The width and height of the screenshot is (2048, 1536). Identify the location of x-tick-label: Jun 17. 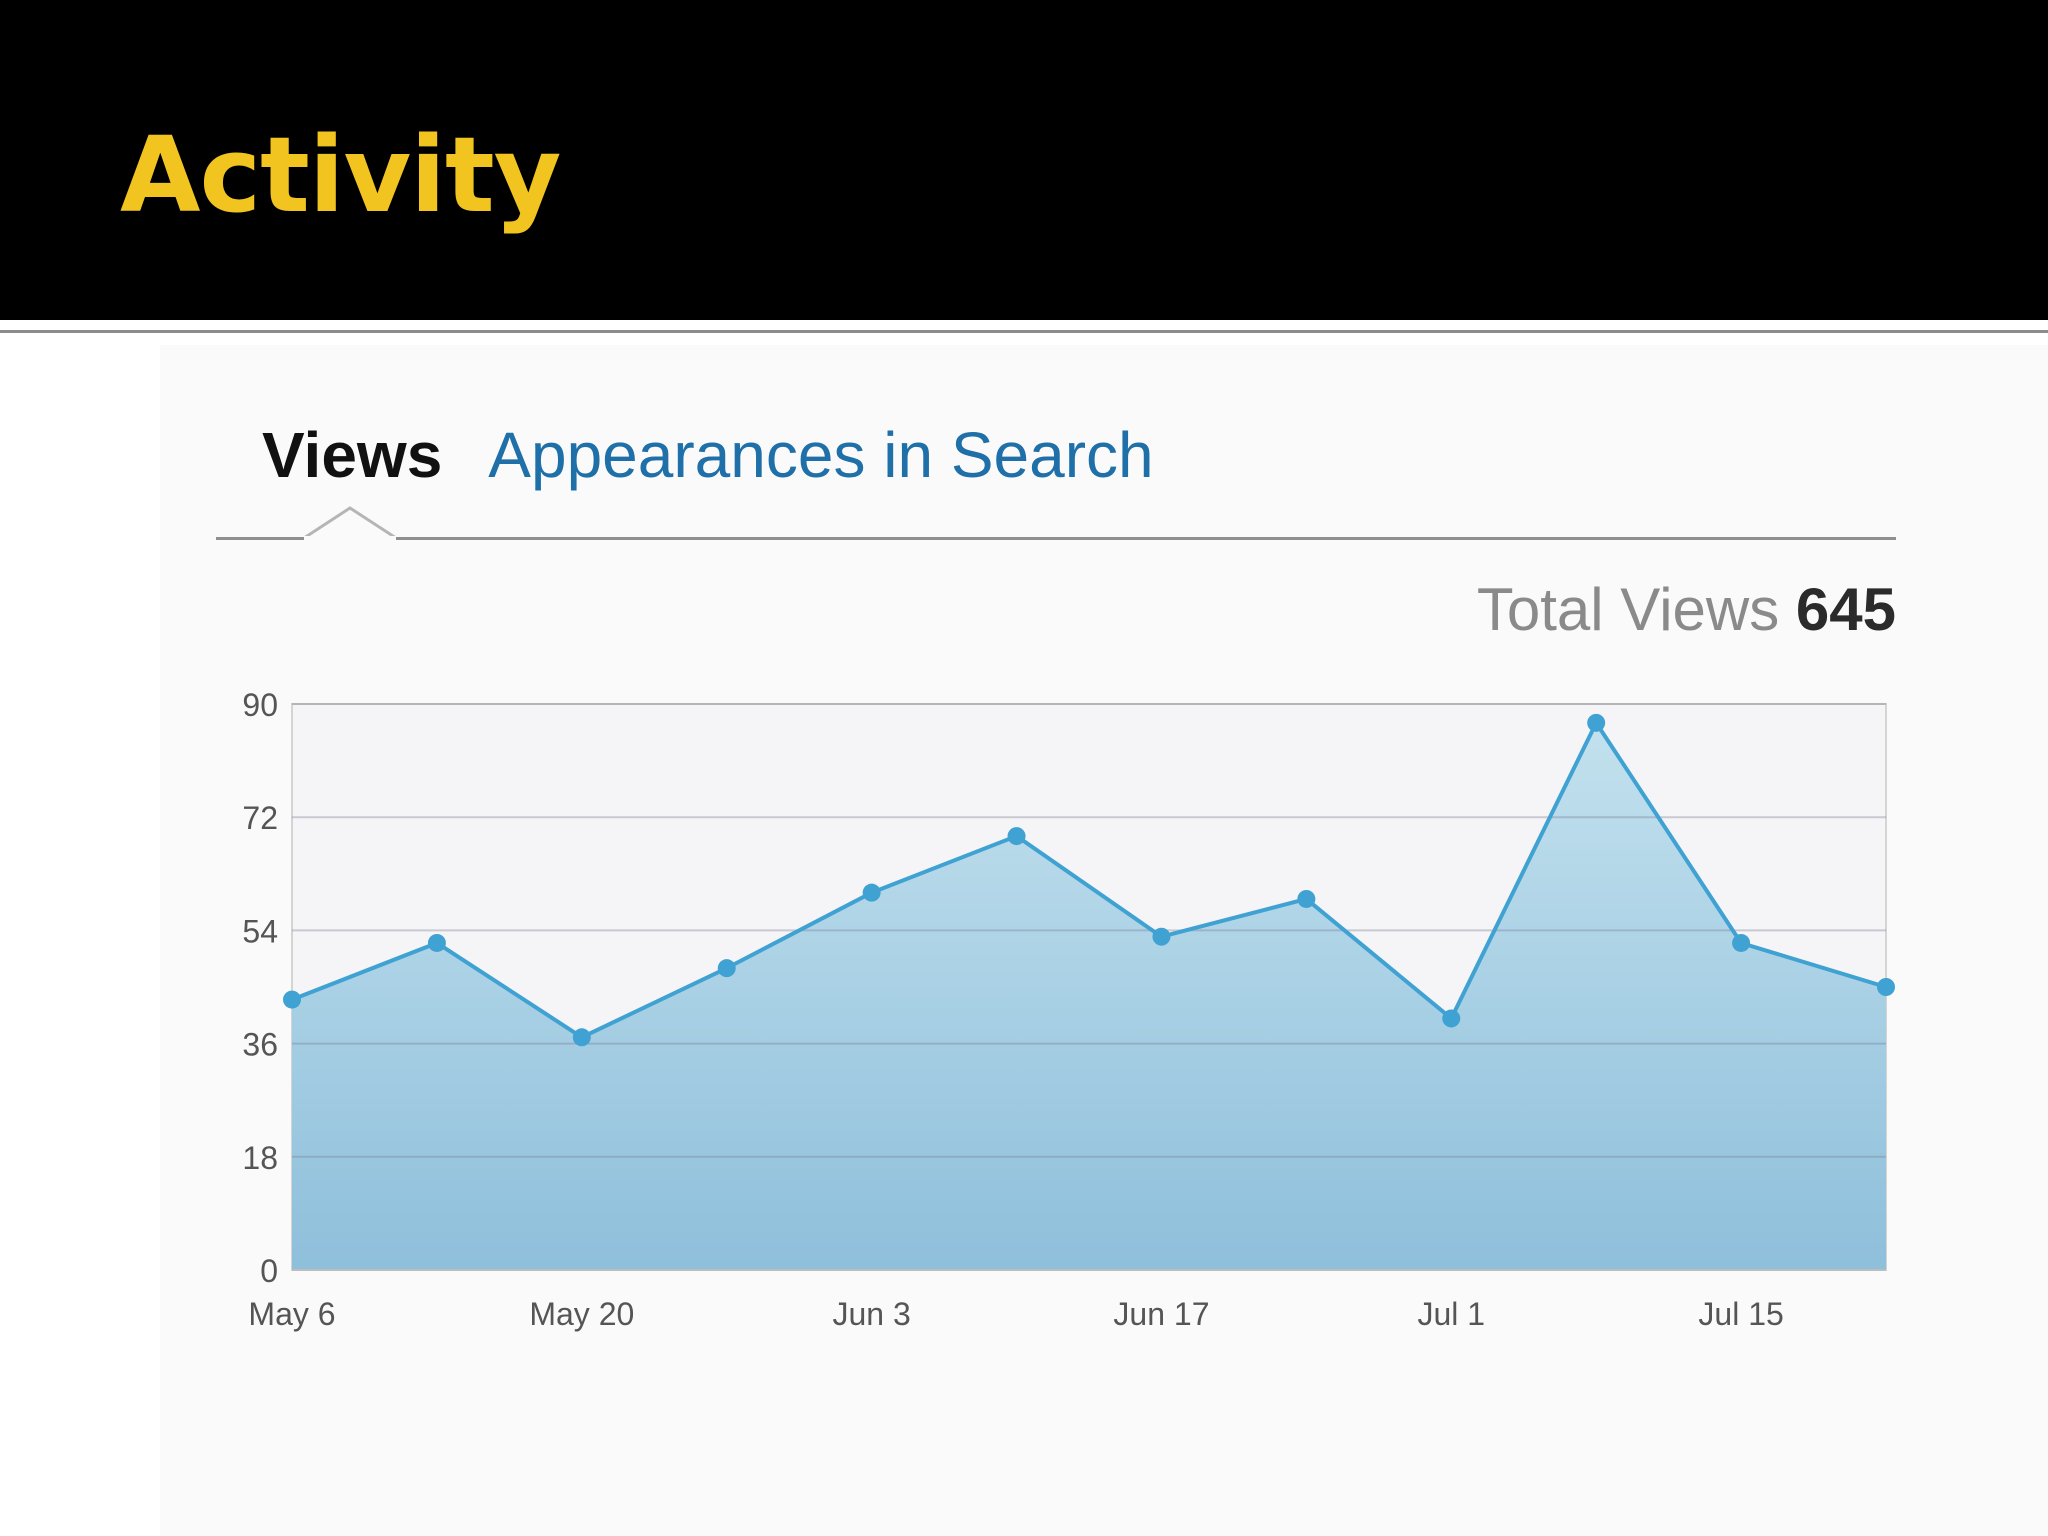
(1161, 1314).